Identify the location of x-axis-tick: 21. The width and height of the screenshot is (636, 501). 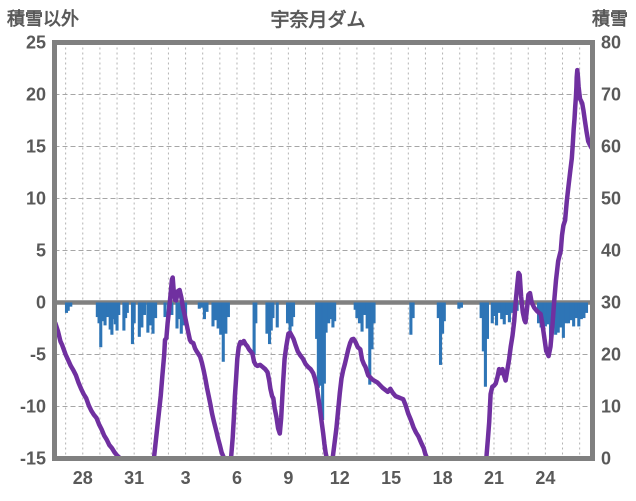
(494, 478).